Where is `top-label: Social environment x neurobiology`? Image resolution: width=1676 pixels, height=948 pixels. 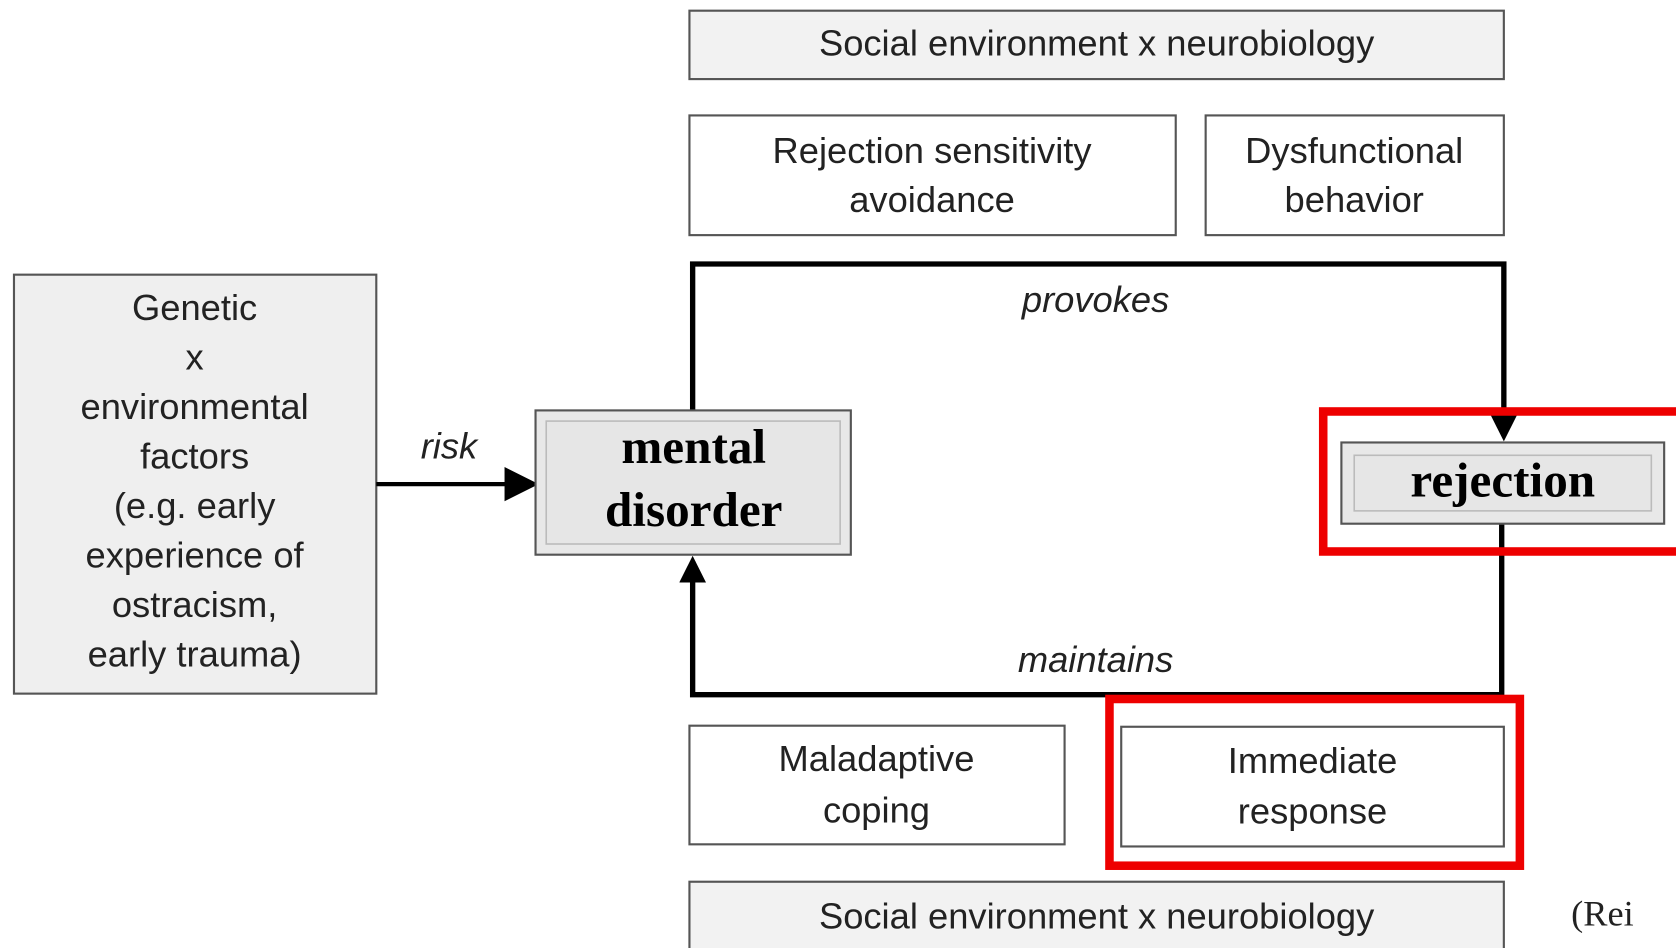
top-label: Social environment x neurobiology is located at coordinates (1097, 43).